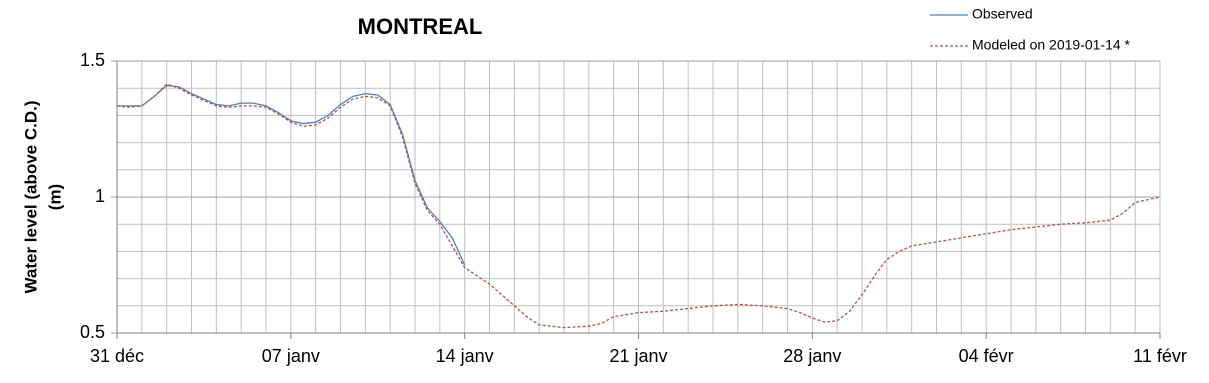  I want to click on legend-label: Observed, so click(1002, 14).